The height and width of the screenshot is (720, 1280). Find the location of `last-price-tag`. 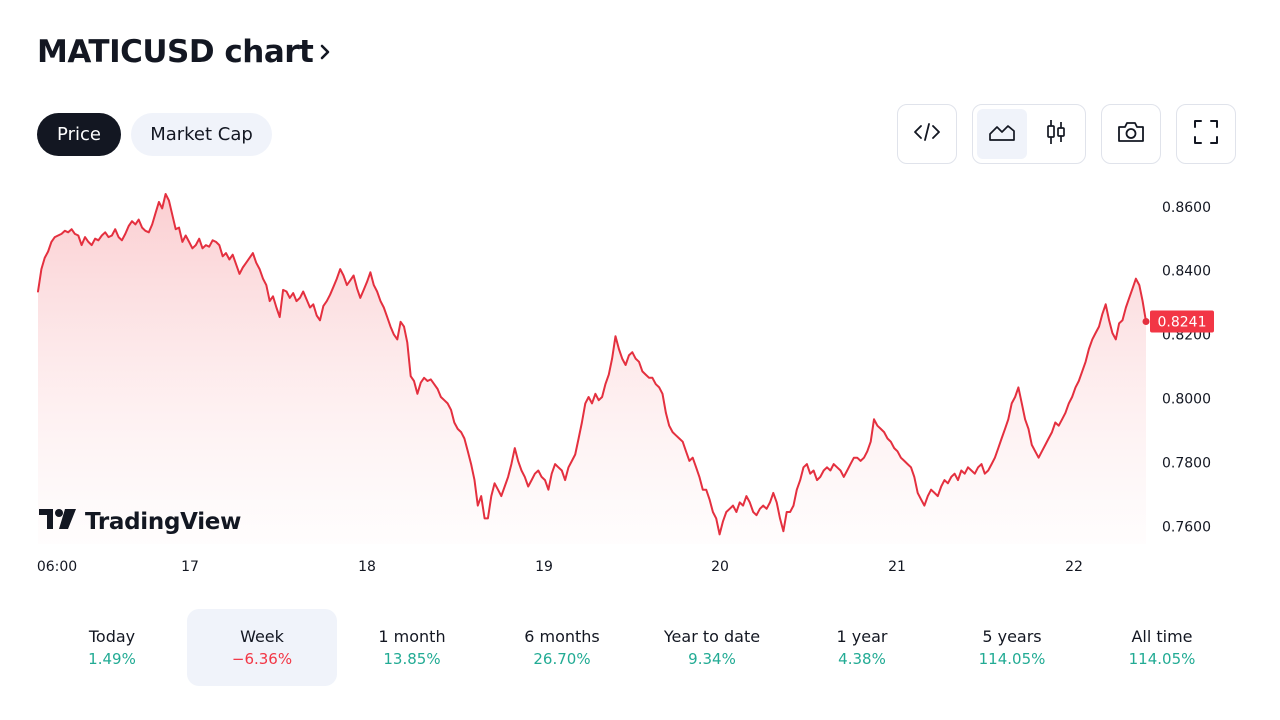

last-price-tag is located at coordinates (1182, 321).